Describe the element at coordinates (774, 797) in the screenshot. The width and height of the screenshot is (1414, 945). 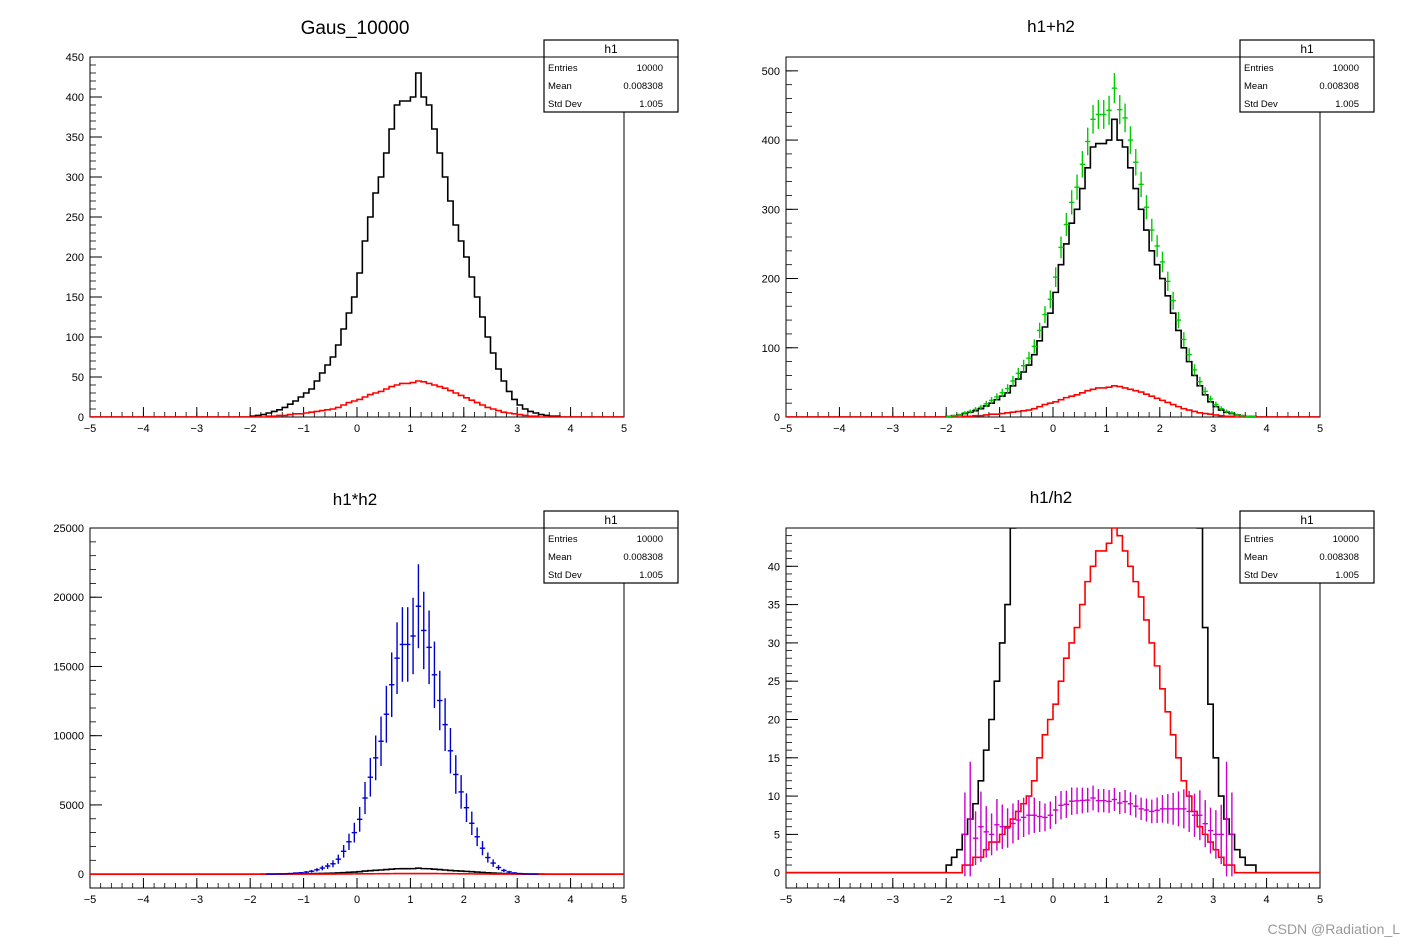
I see `y-tick-label: 10` at that location.